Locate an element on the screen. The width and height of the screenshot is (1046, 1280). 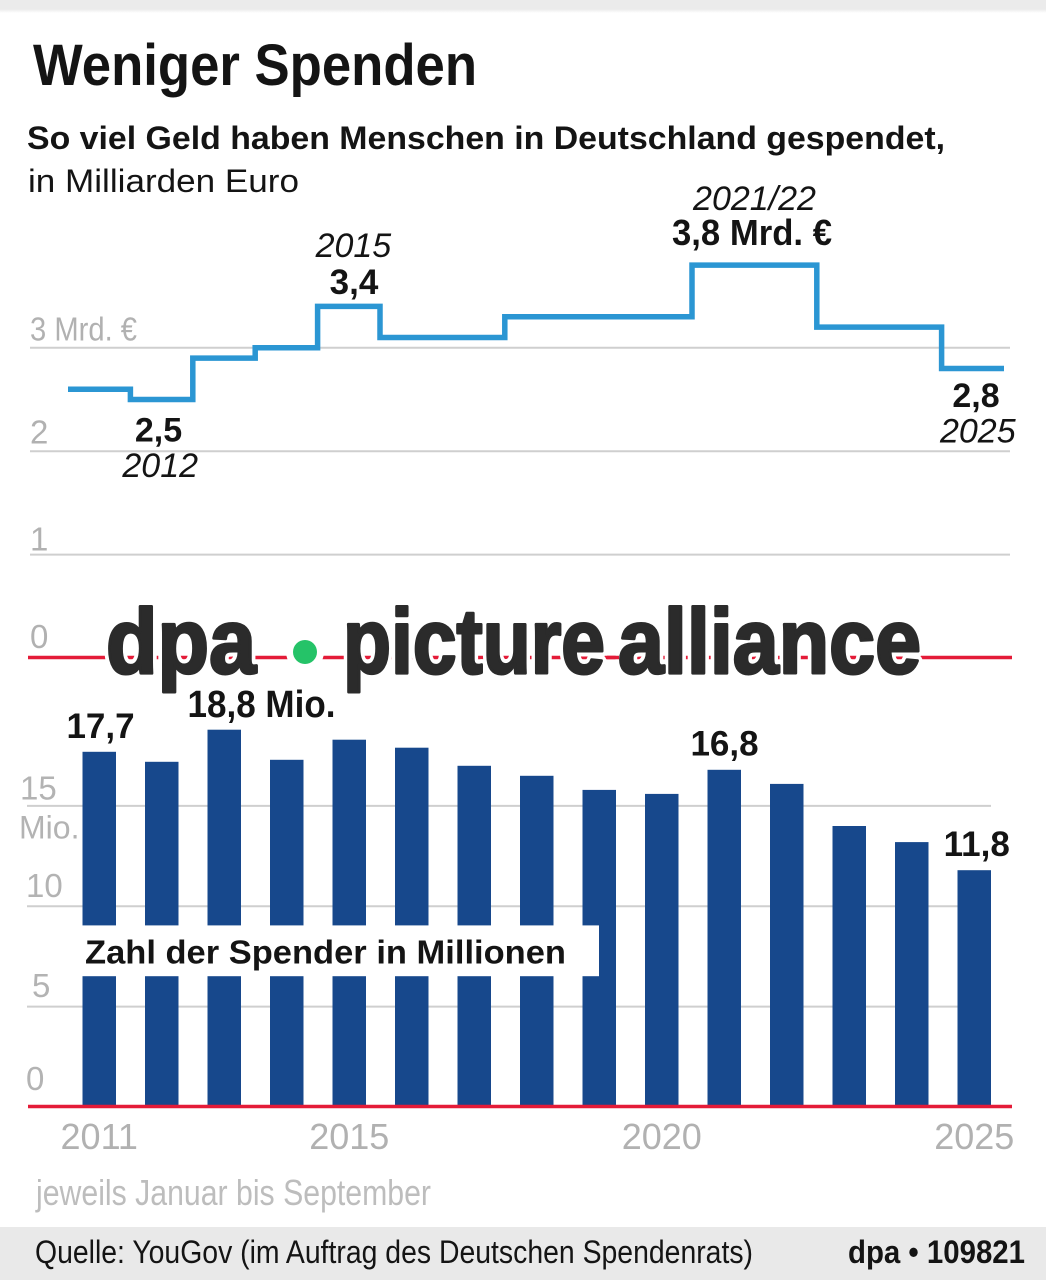
svg-text: dpa is located at coordinates (181, 642).